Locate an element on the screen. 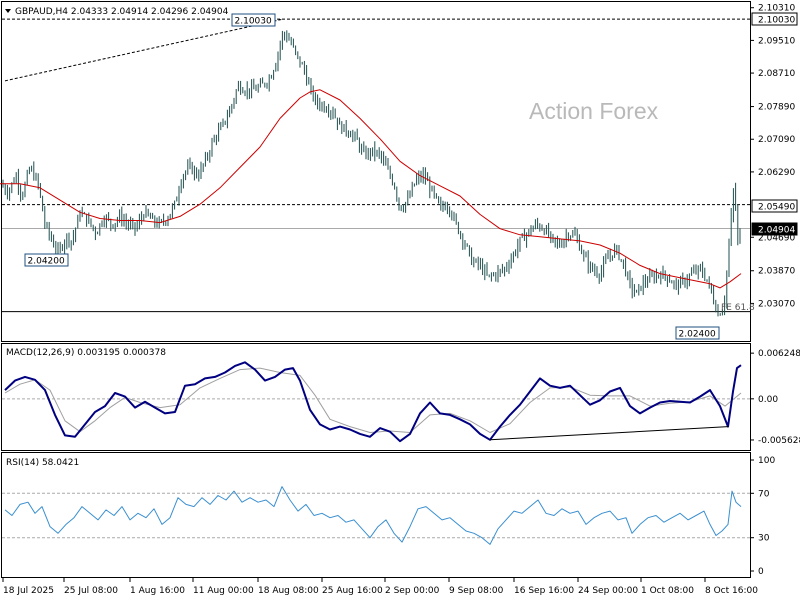 Image resolution: width=800 pixels, height=600 pixels. macd-trendline is located at coordinates (609, 433).